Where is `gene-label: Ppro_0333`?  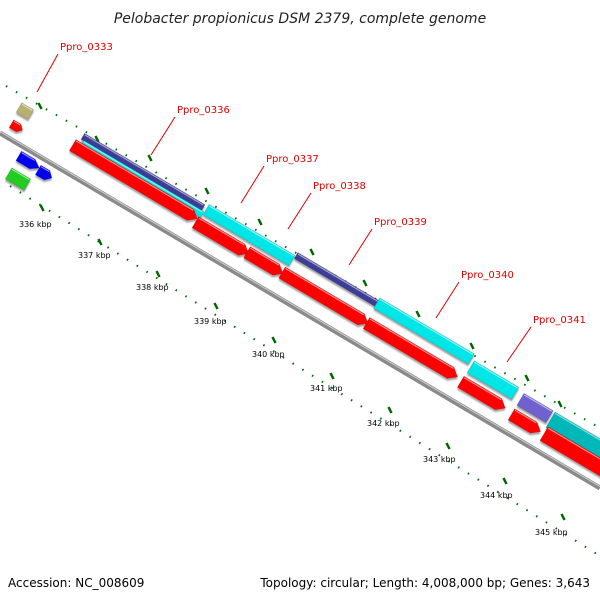
gene-label: Ppro_0333 is located at coordinates (86, 47).